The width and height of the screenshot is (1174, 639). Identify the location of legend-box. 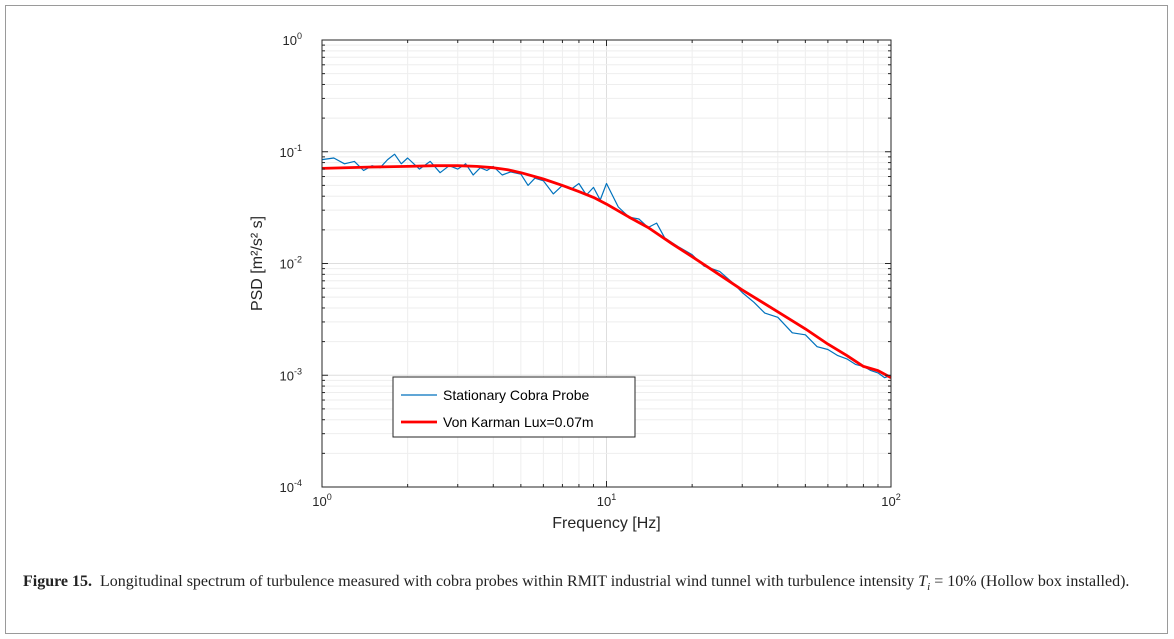
(514, 407).